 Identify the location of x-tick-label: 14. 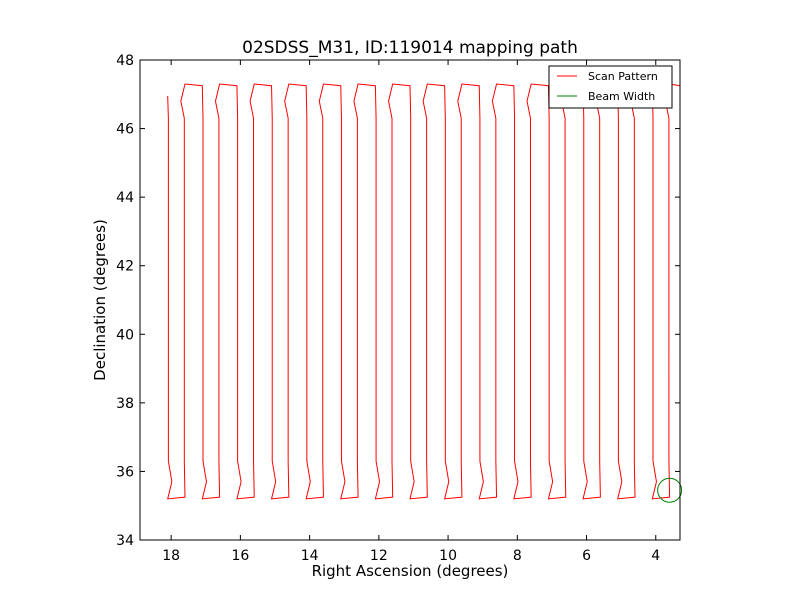
(310, 556).